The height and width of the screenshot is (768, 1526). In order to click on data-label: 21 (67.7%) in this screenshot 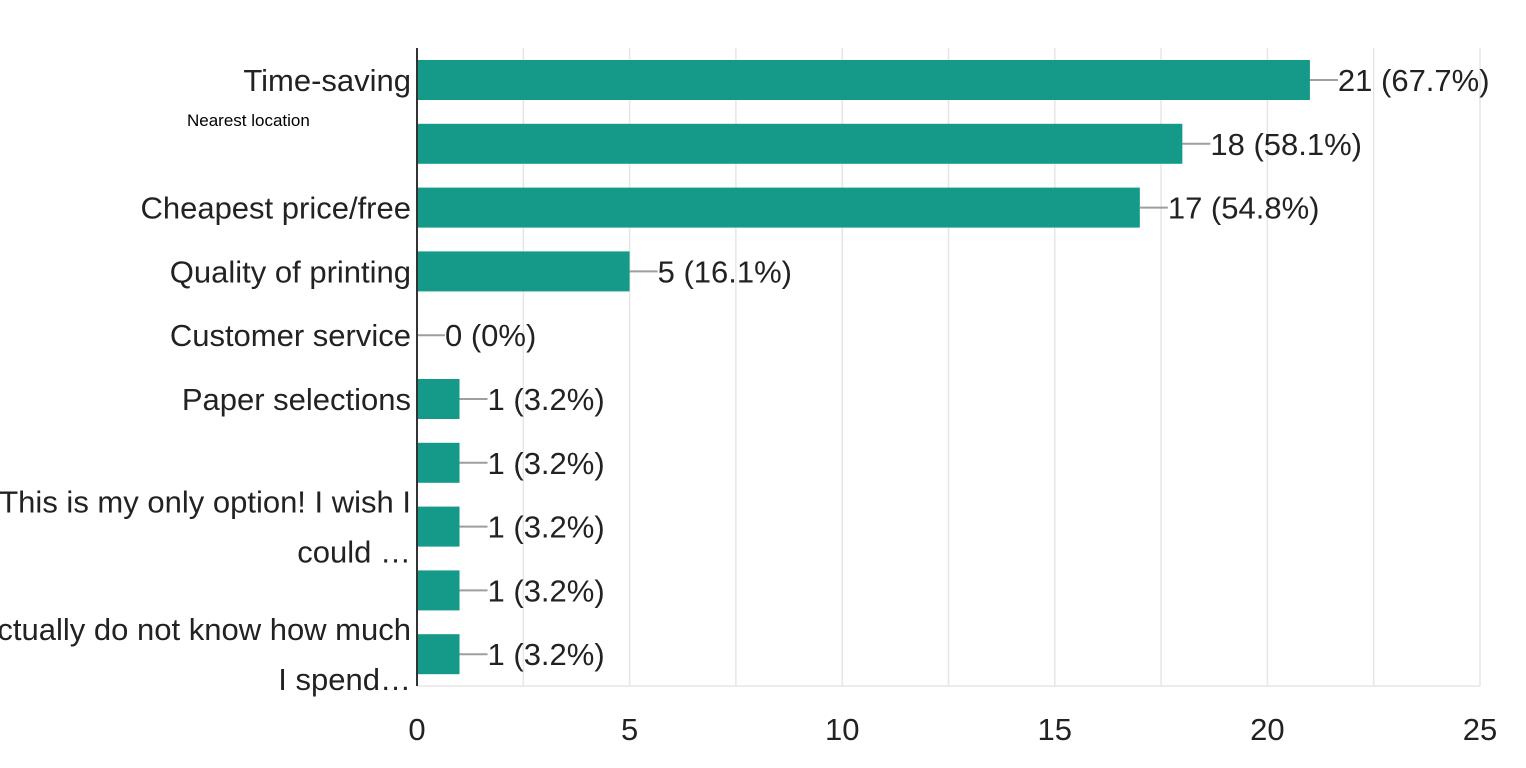, I will do `click(1414, 80)`.